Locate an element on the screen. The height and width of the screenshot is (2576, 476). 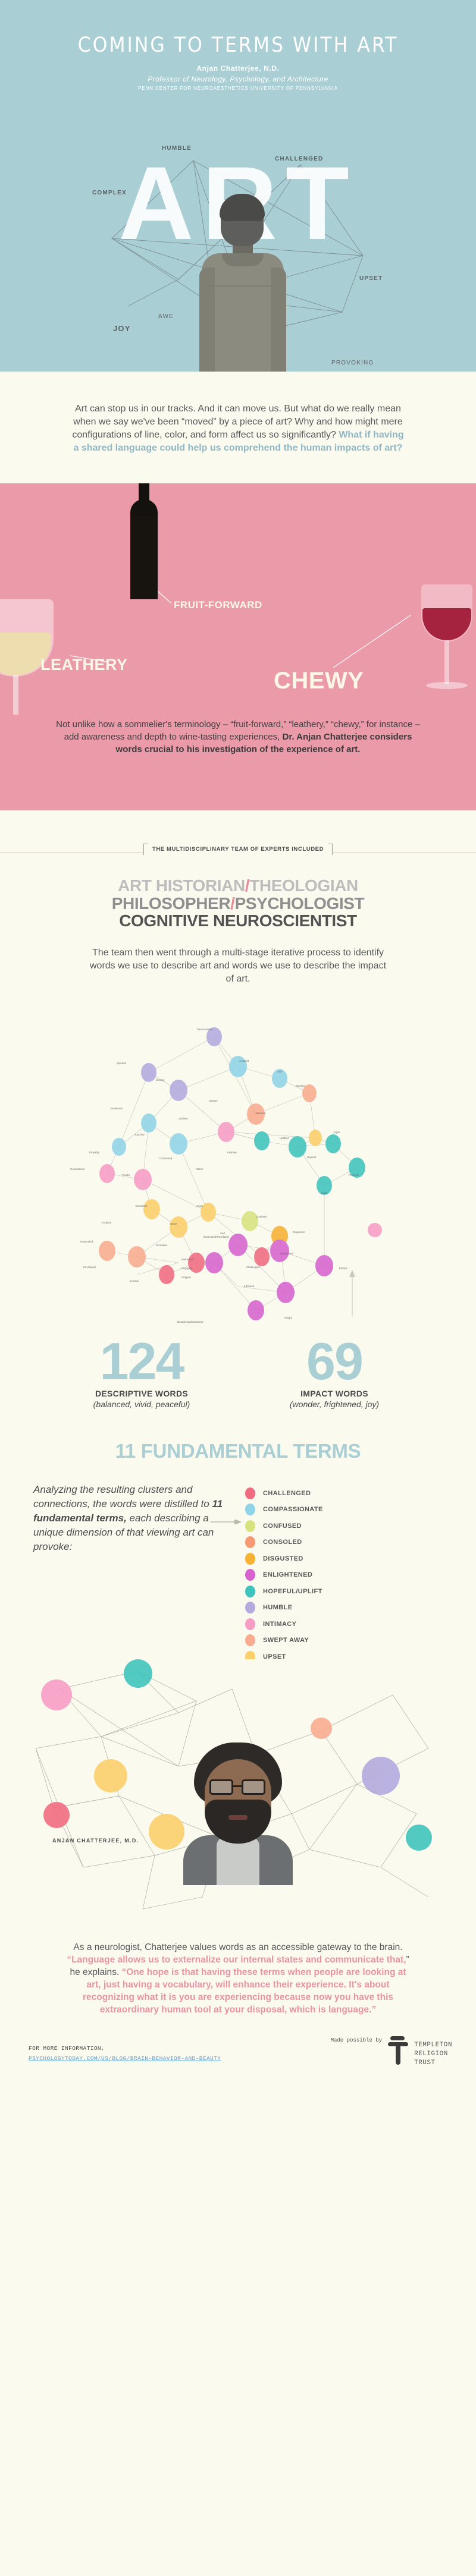
legend-label: UPSET is located at coordinates (274, 1656).